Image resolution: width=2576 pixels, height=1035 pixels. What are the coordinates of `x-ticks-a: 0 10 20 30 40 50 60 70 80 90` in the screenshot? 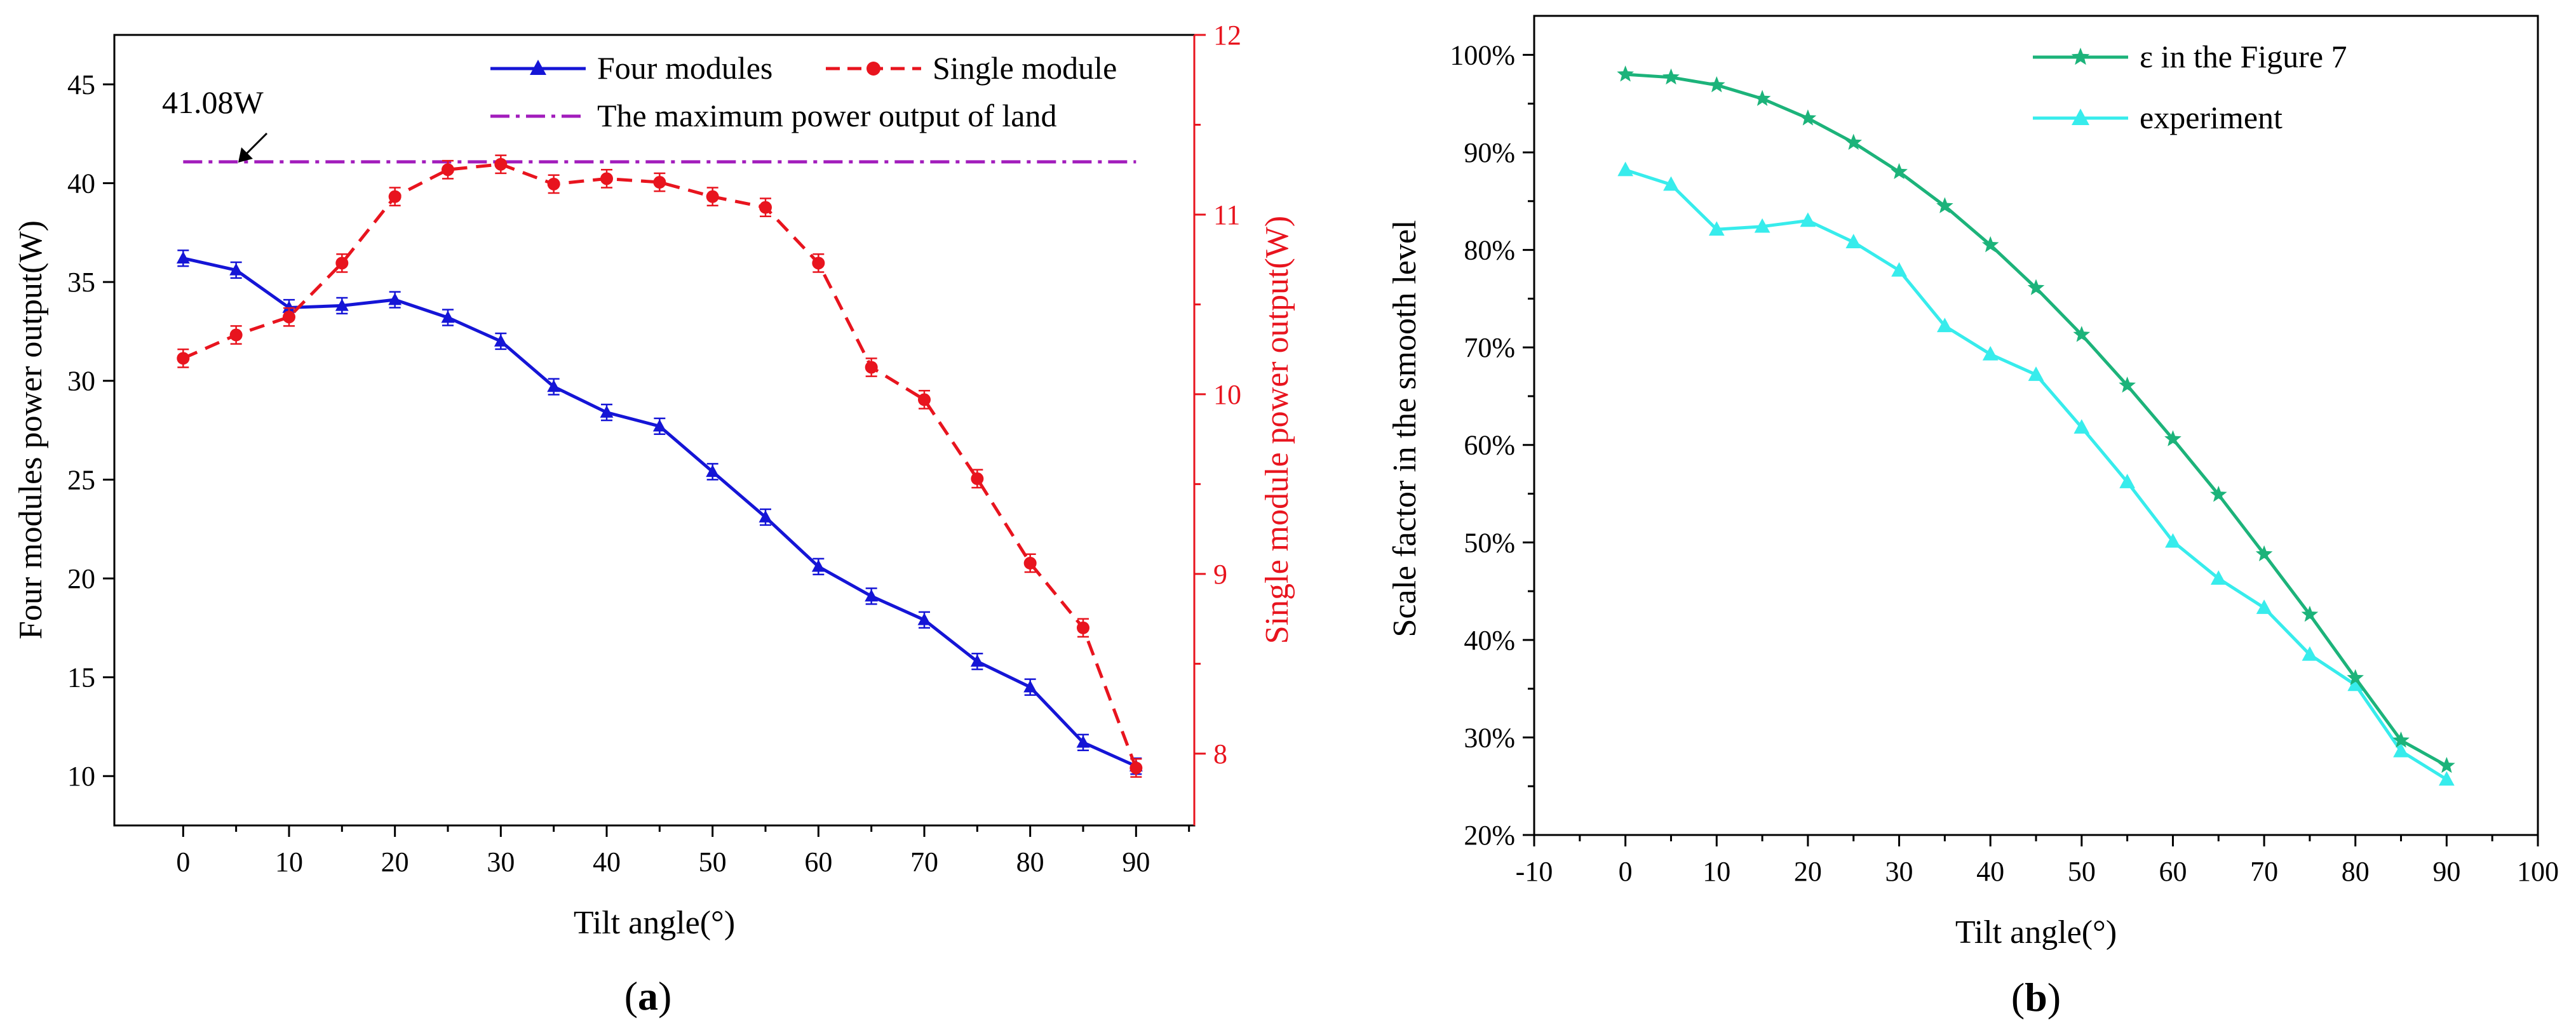 It's located at (683, 851).